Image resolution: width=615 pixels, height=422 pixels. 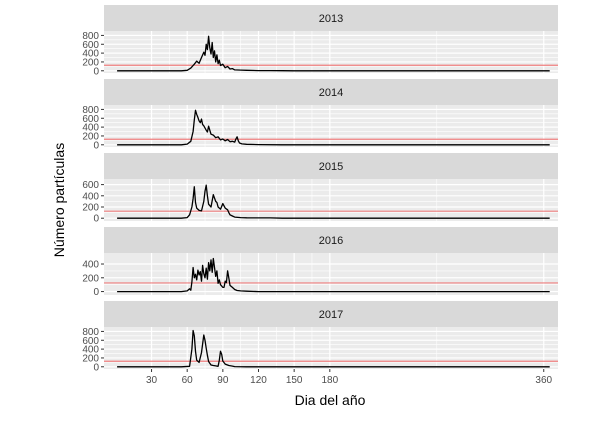 What do you see at coordinates (294, 380) in the screenshot?
I see `x-tick-label: 150` at bounding box center [294, 380].